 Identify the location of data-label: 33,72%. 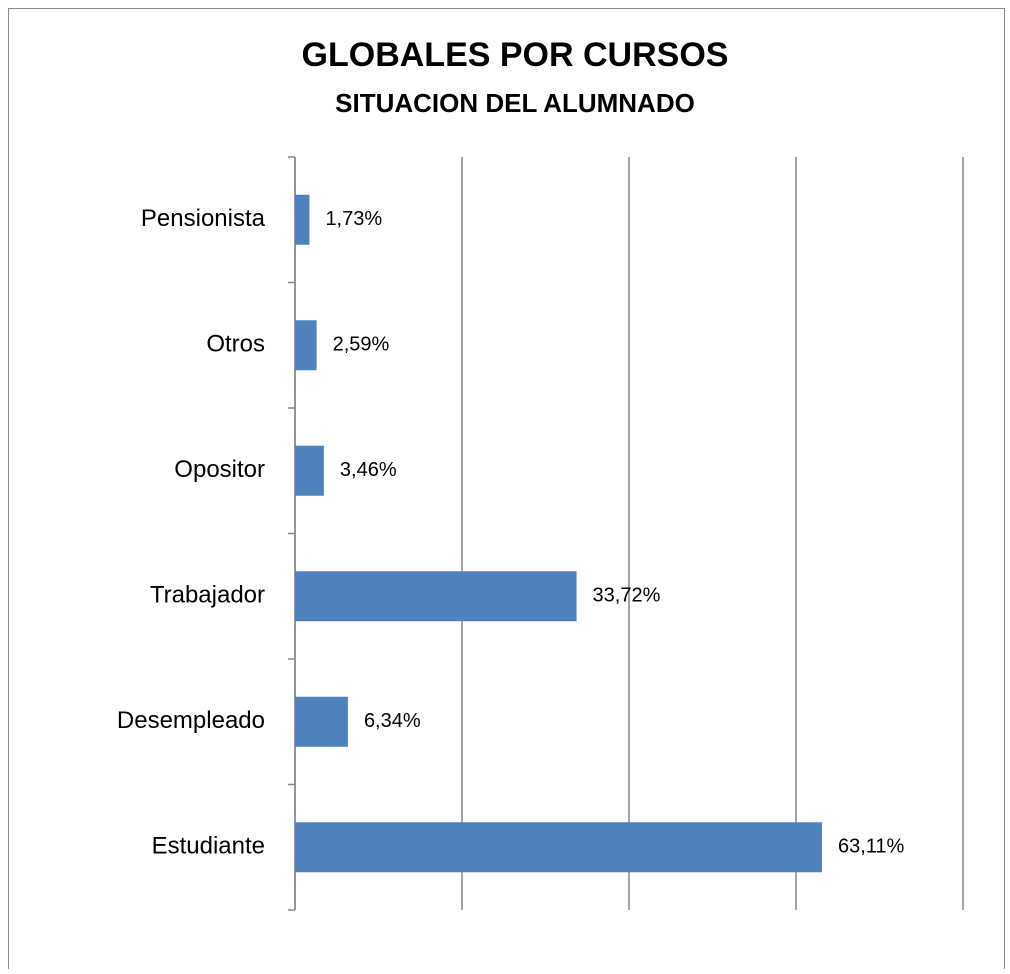
(627, 596).